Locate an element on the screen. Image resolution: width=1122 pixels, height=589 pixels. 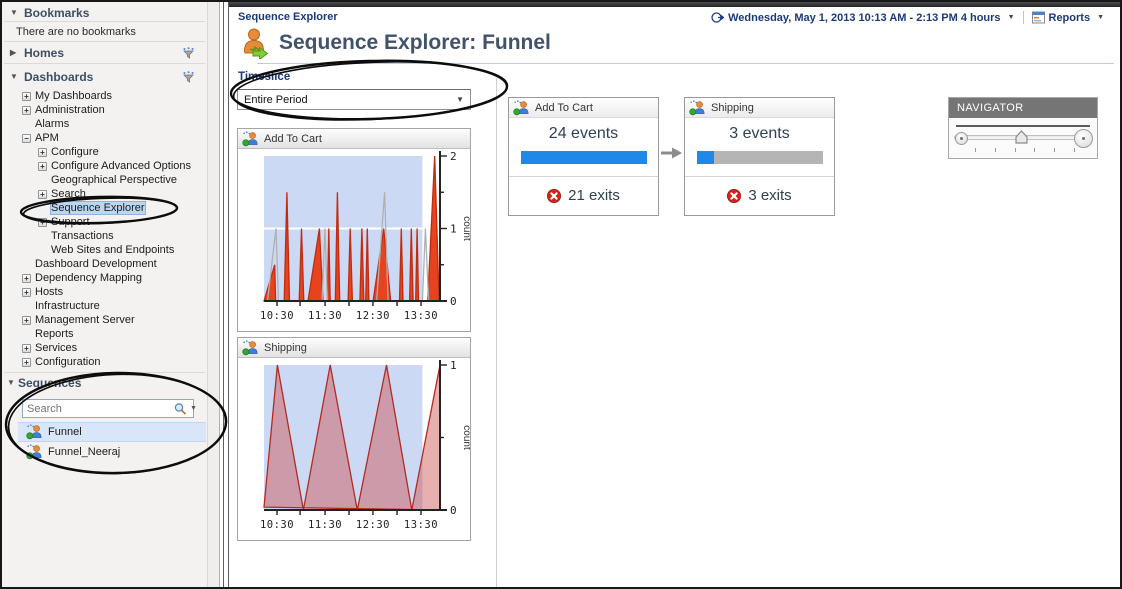
tree-item-administration: + Administration is located at coordinates (103, 110).